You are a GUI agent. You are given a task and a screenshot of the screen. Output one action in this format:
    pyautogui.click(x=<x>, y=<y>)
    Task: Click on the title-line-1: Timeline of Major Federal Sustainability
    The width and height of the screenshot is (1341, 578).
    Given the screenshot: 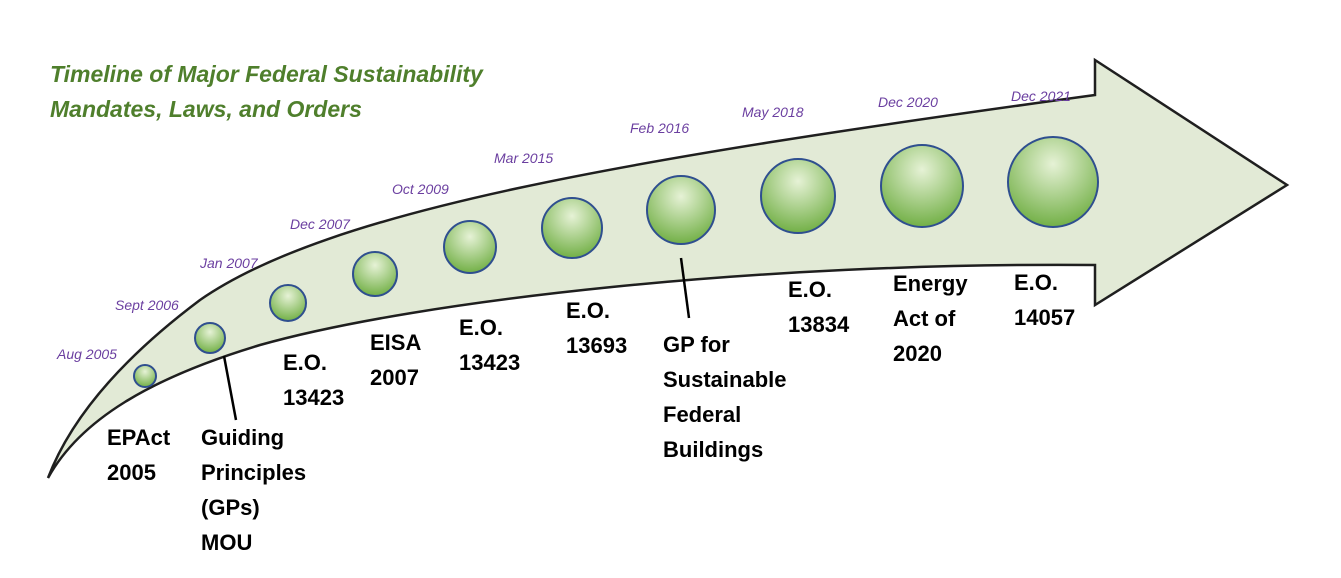 What is the action you would take?
    pyautogui.click(x=266, y=74)
    